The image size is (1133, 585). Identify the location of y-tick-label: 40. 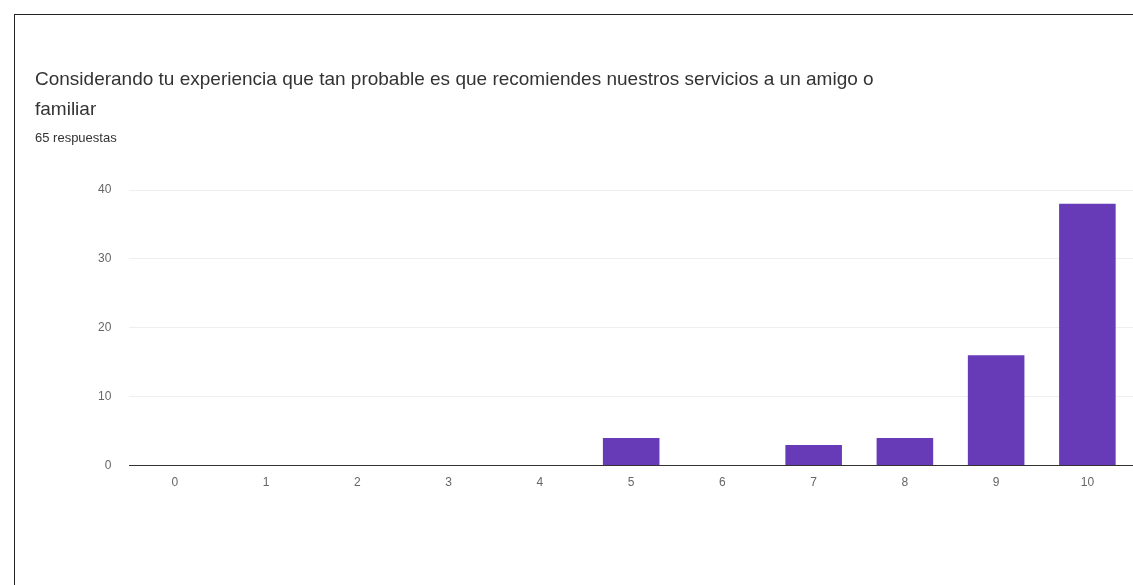
(104, 189).